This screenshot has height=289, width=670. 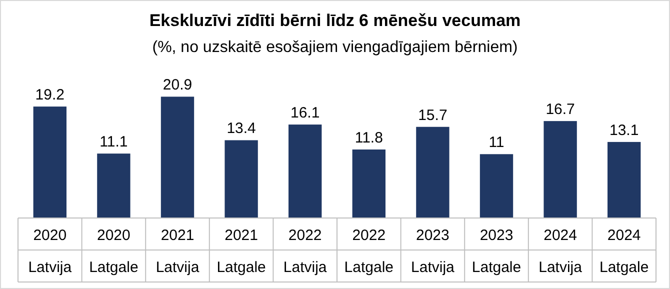 I want to click on data-label: 13.1, so click(x=624, y=130).